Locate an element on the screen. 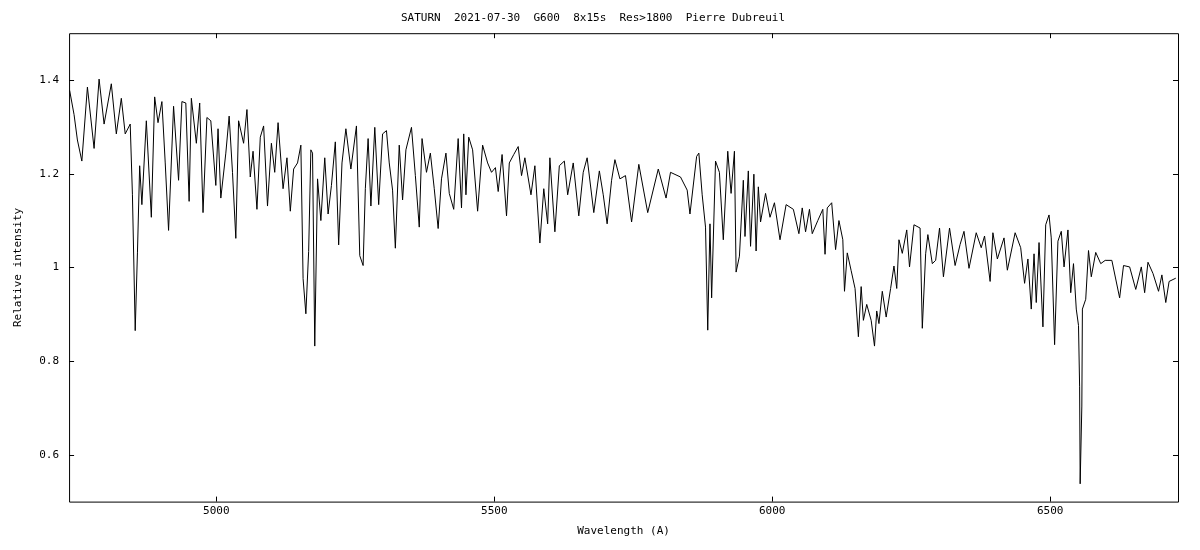  y-axis-title: Relative intensity is located at coordinates (18, 267).